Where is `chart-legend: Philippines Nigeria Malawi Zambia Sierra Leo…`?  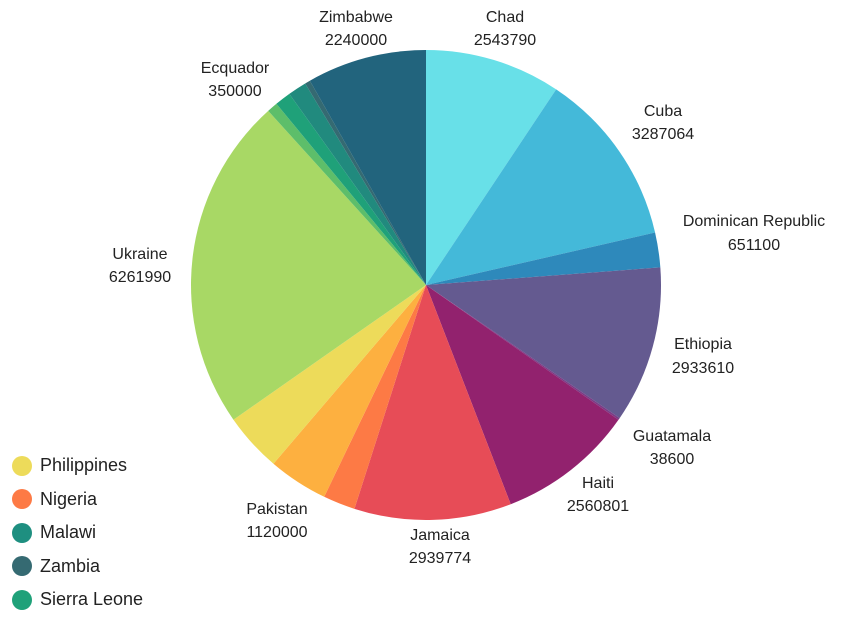 chart-legend: Philippines Nigeria Malawi Zambia Sierra Leo… is located at coordinates (77, 533).